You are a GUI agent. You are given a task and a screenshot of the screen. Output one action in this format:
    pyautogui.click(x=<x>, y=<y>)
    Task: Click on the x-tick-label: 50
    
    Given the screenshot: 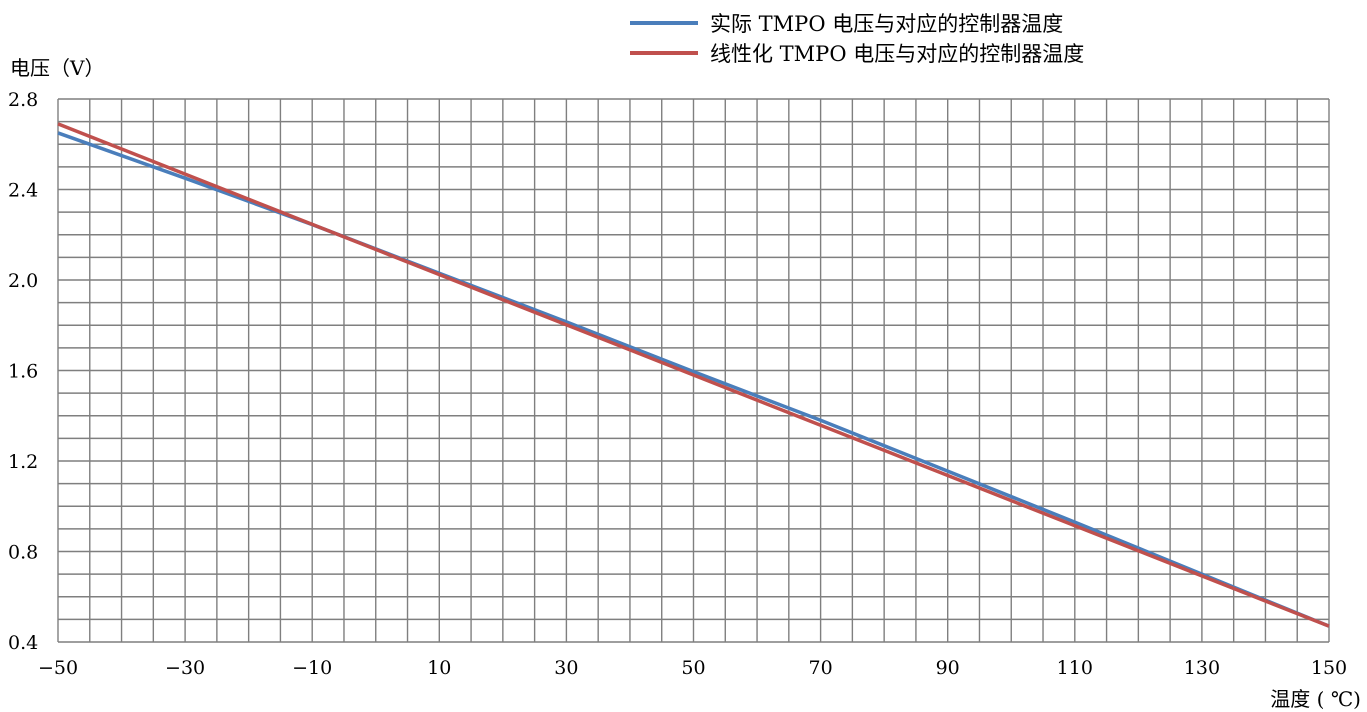 What is the action you would take?
    pyautogui.click(x=693, y=668)
    